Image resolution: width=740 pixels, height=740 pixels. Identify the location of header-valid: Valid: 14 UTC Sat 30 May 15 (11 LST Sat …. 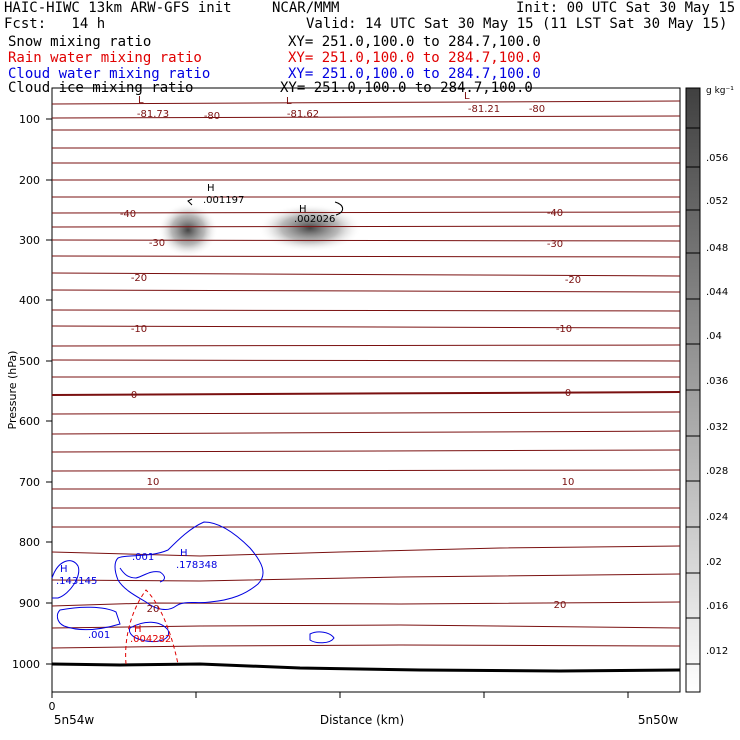
(517, 24).